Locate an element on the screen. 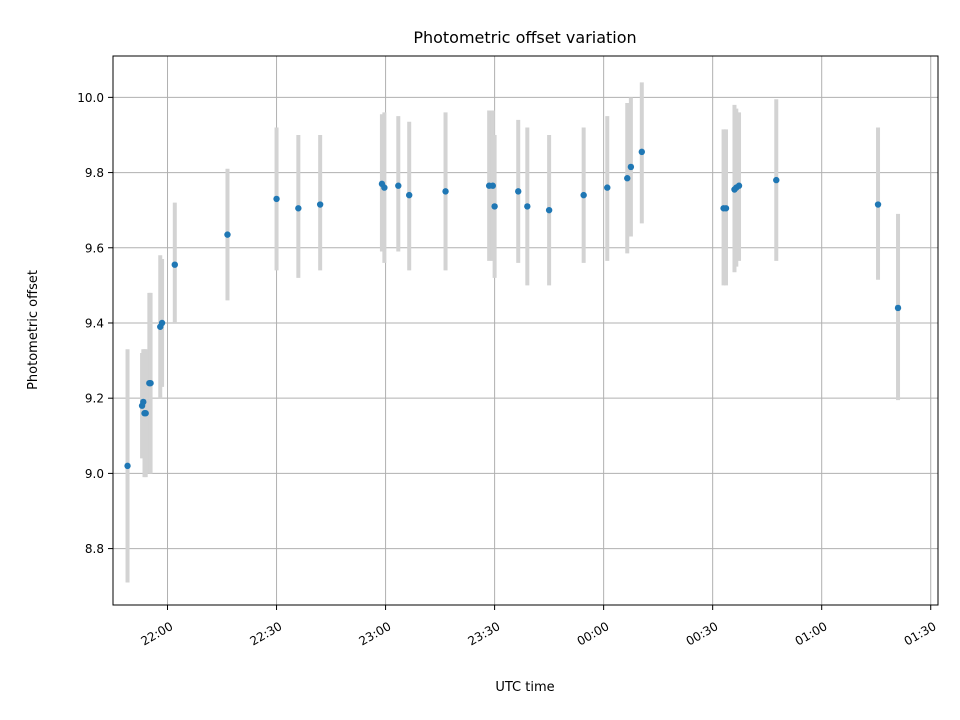 The width and height of the screenshot is (960, 720). x-tick-label: 23:00 is located at coordinates (375, 633).